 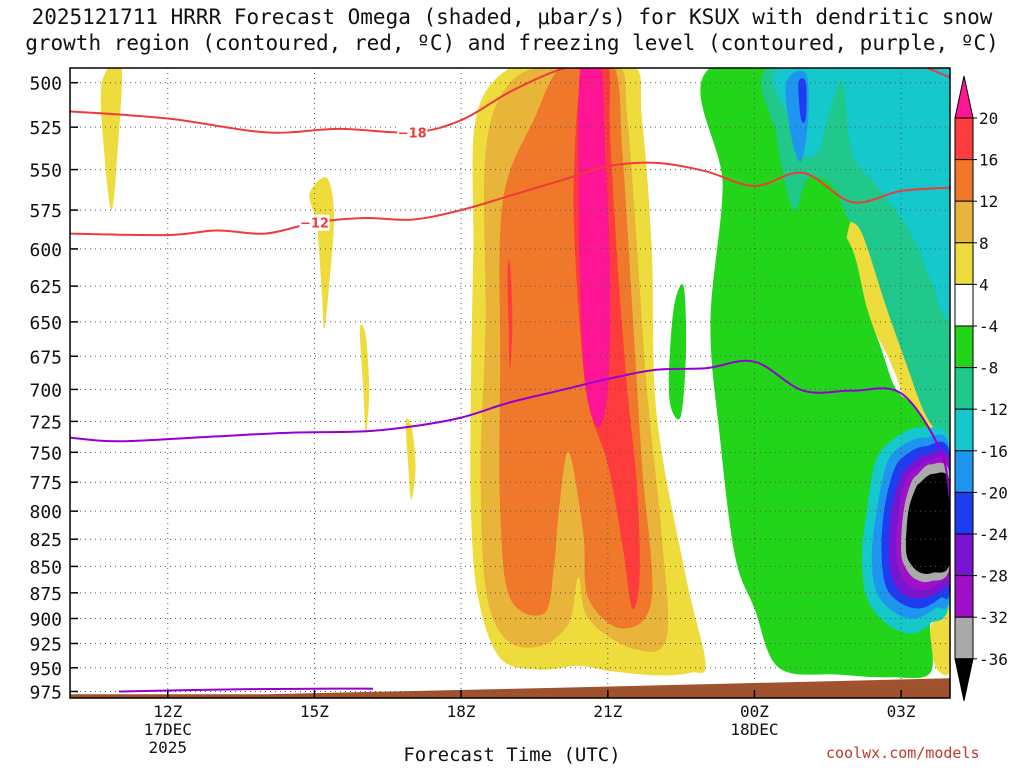 I want to click on contour-label-bg--18, so click(x=412, y=132).